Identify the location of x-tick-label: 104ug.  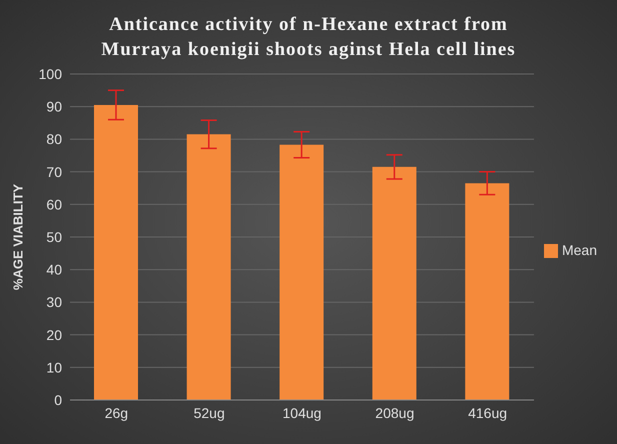
(302, 412).